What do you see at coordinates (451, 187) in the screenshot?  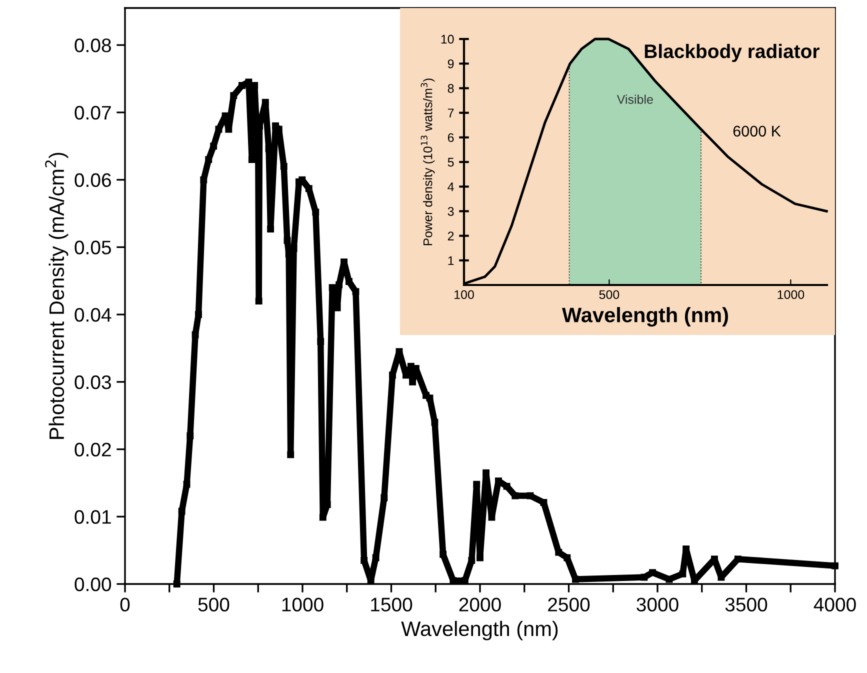 I see `y-tick-label: 4` at bounding box center [451, 187].